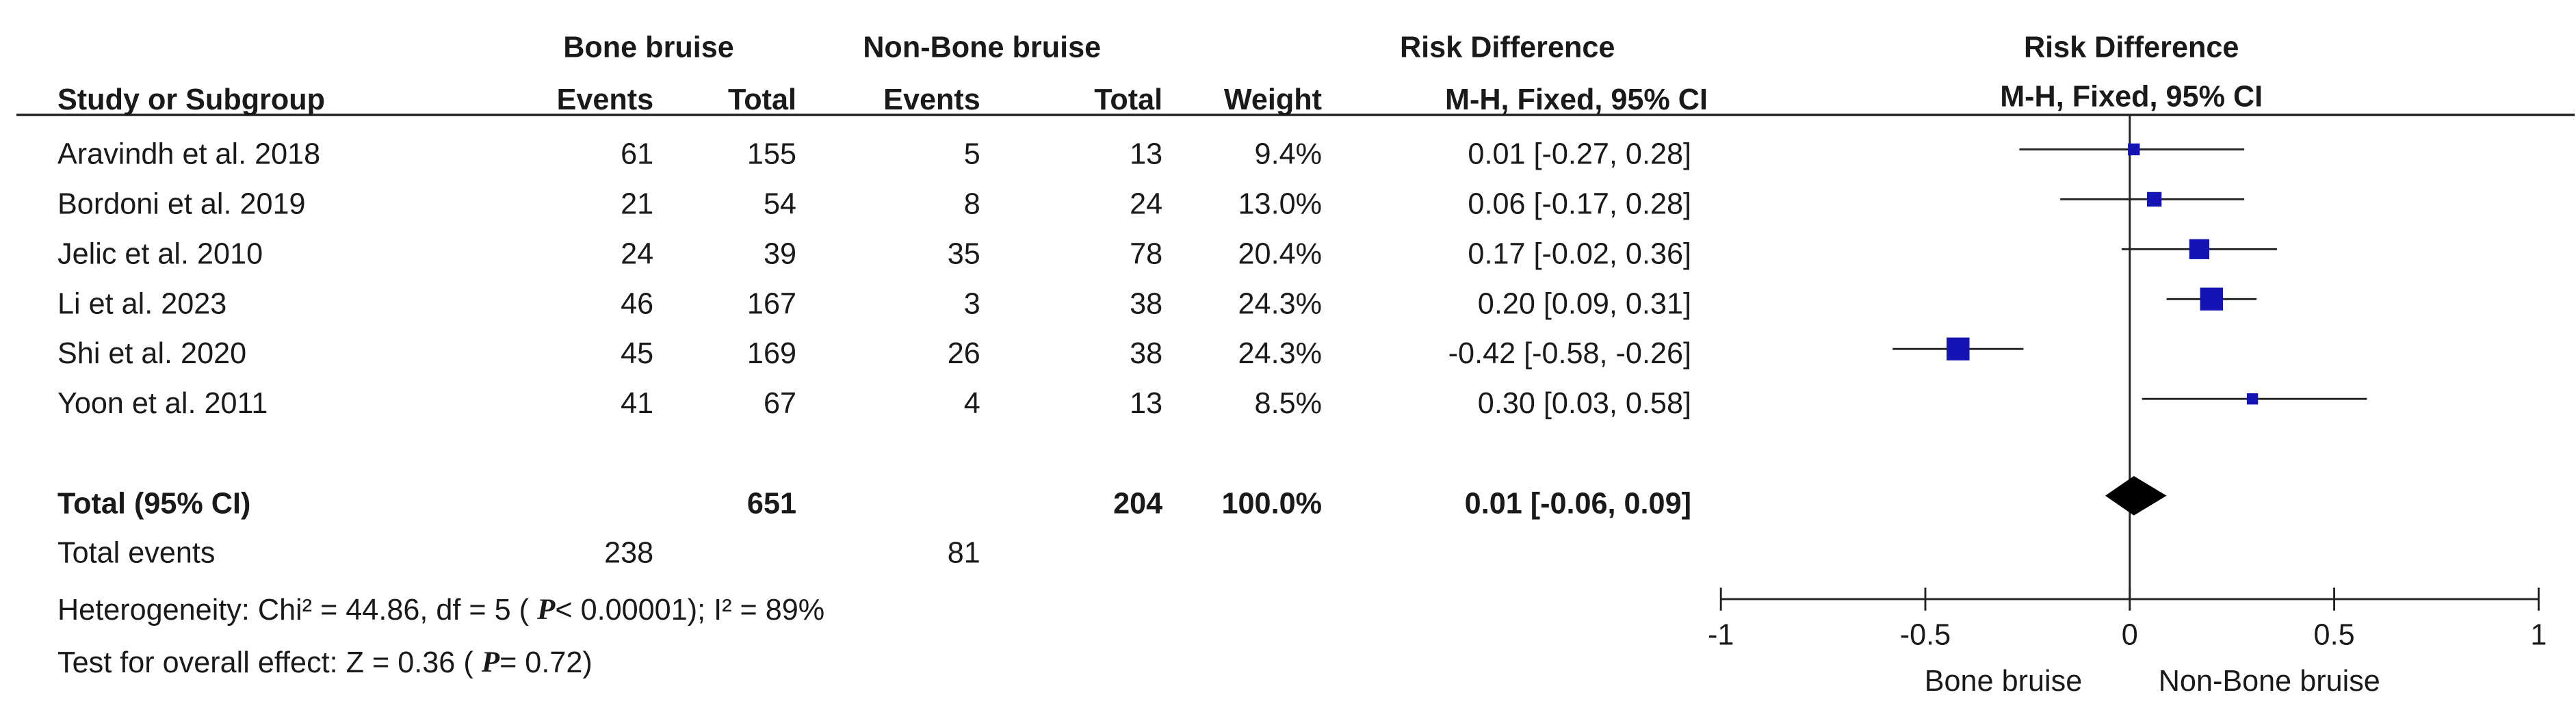  I want to click on summary-diamond, so click(2136, 495).